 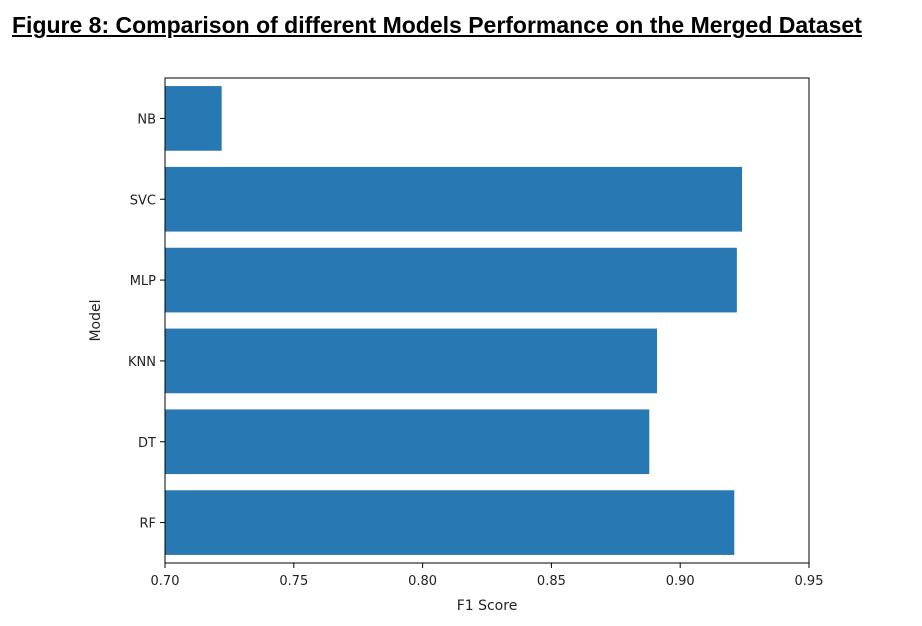 I want to click on bar-mlp, so click(x=451, y=280).